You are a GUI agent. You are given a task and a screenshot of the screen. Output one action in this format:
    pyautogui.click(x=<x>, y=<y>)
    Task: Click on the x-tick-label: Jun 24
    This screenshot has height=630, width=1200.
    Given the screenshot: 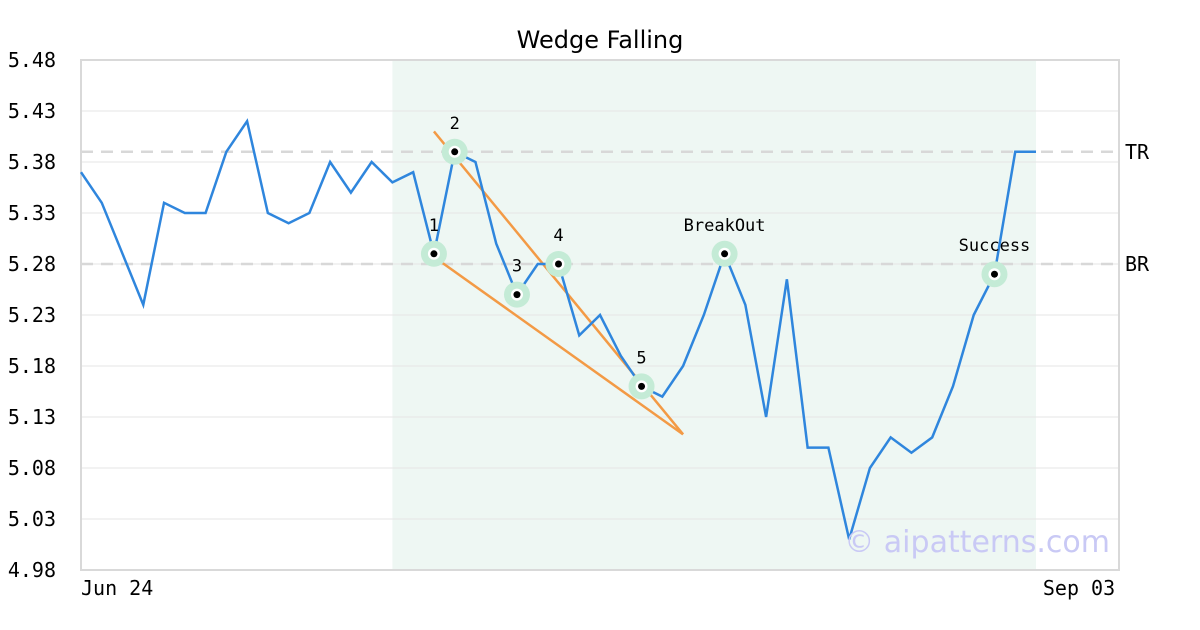 What is the action you would take?
    pyautogui.click(x=117, y=588)
    